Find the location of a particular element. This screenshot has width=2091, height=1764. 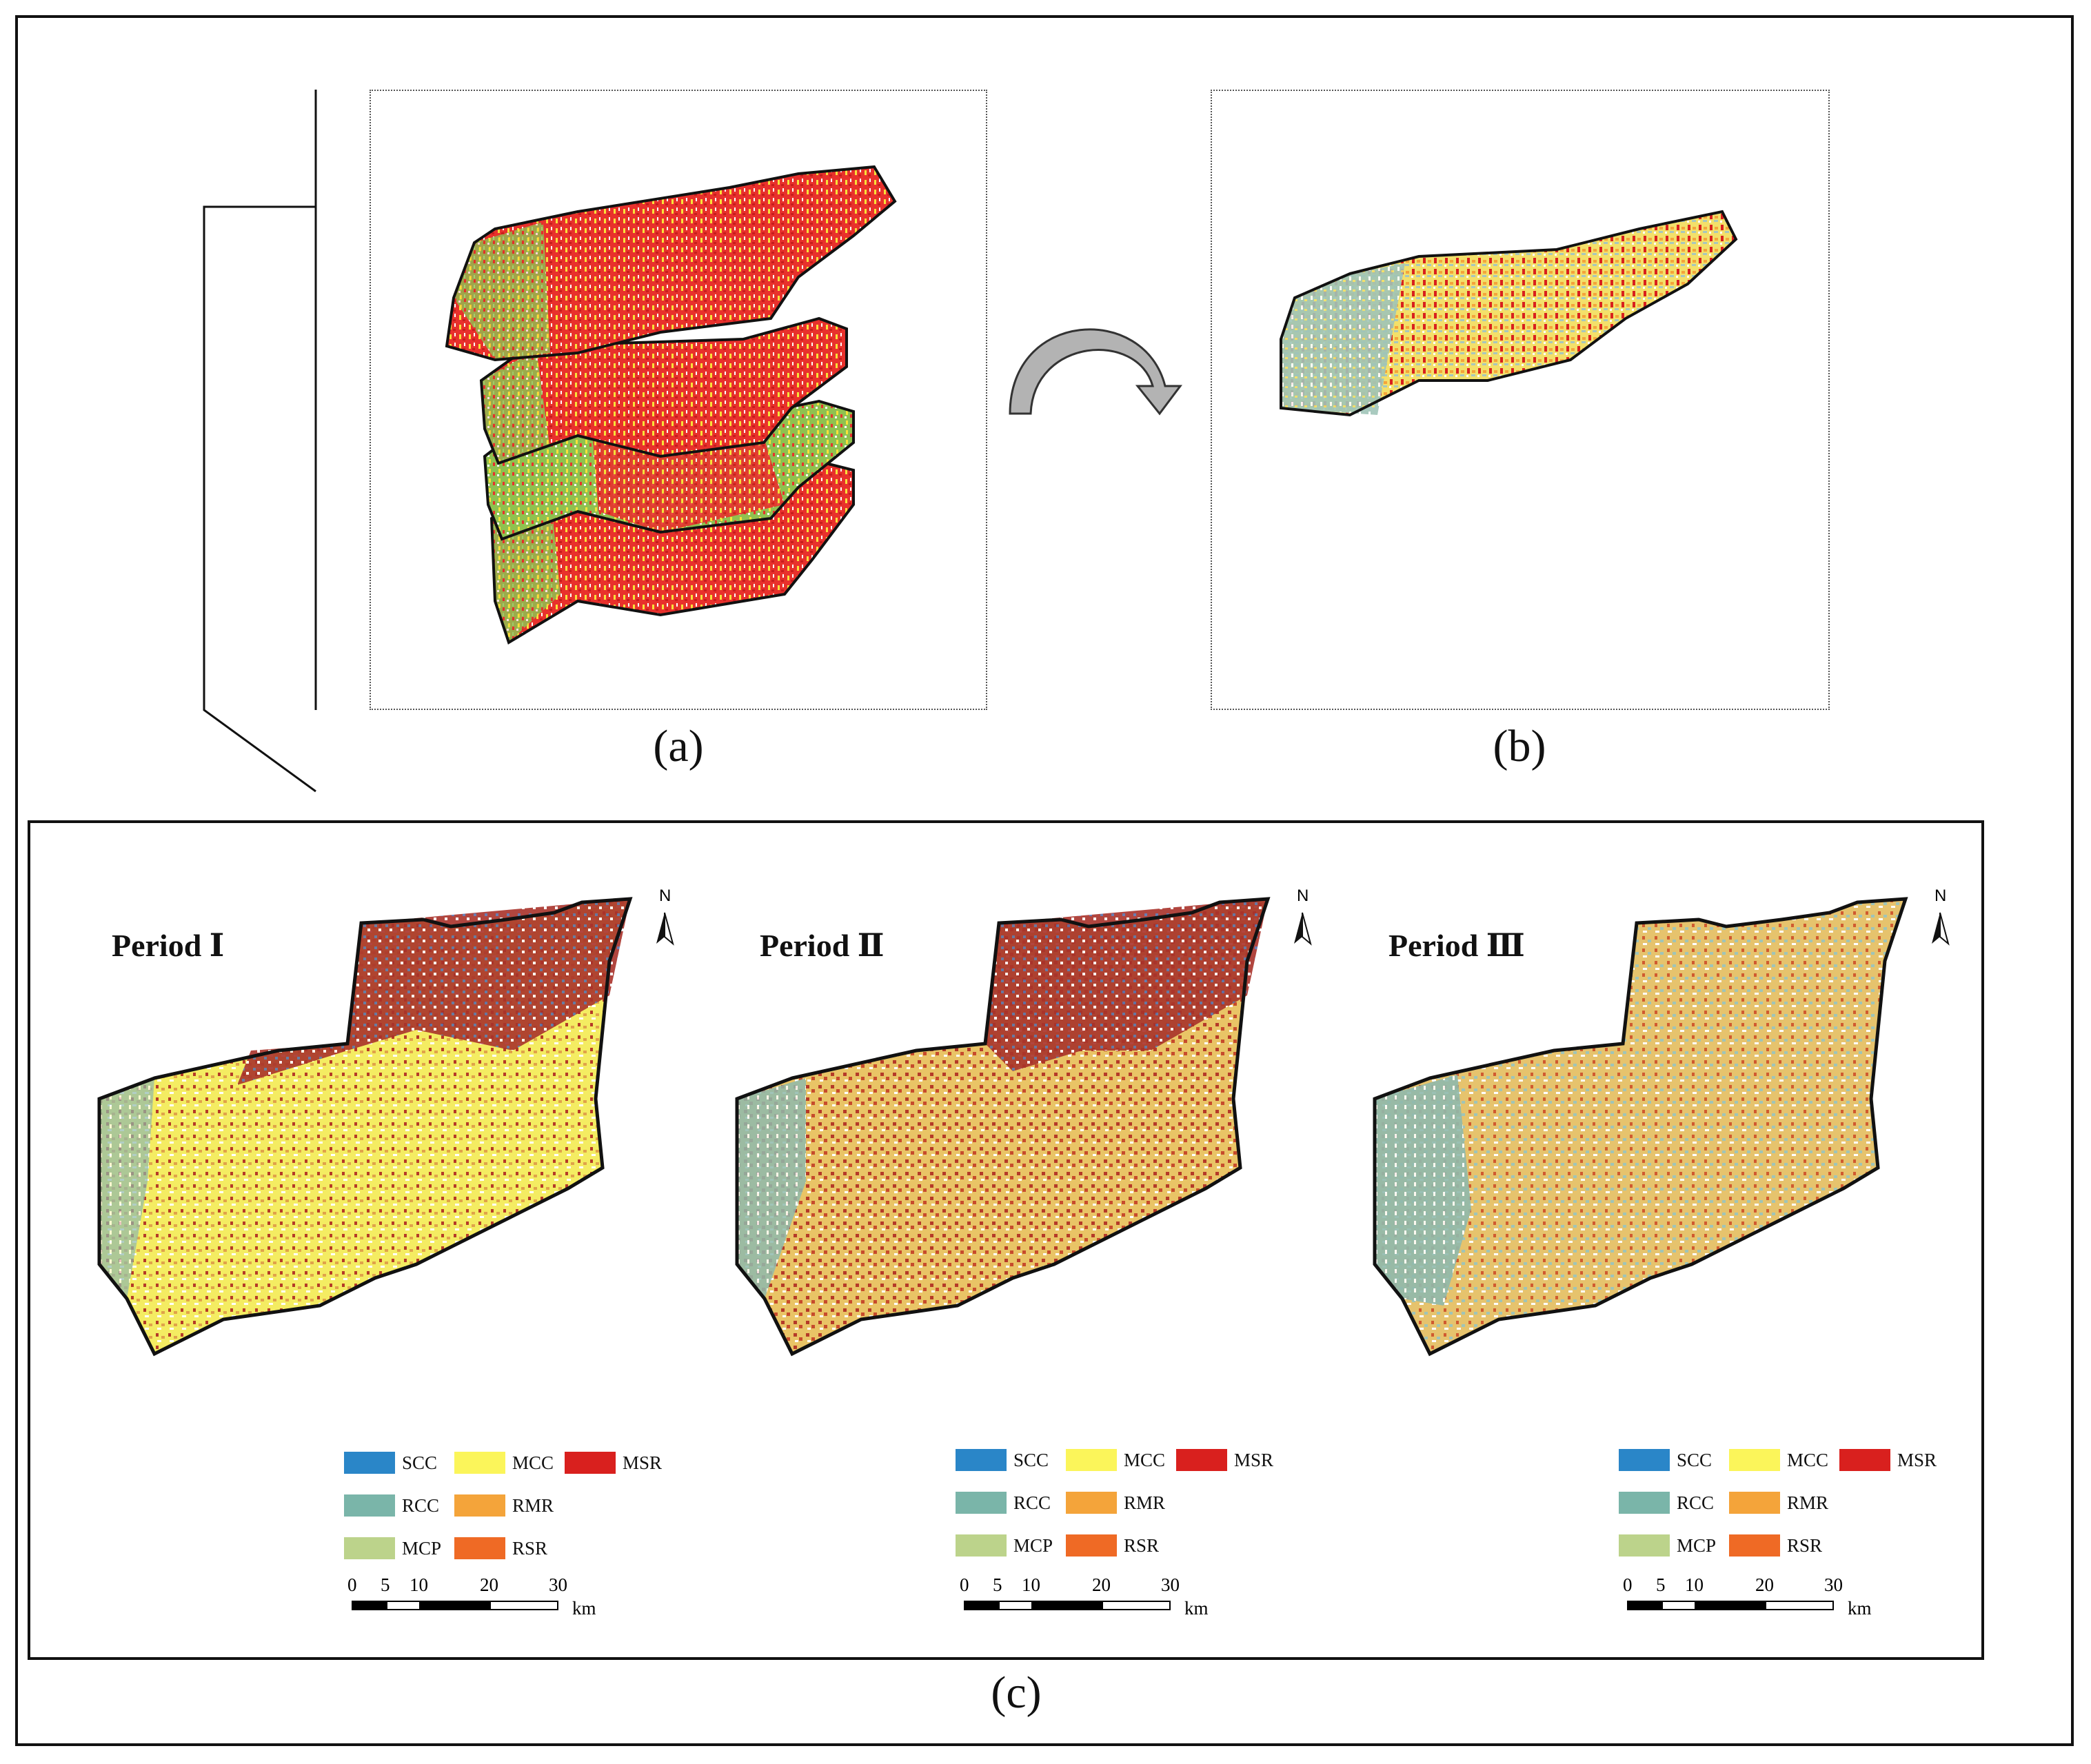

period-3-title: Period Ⅲ is located at coordinates (1456, 945).